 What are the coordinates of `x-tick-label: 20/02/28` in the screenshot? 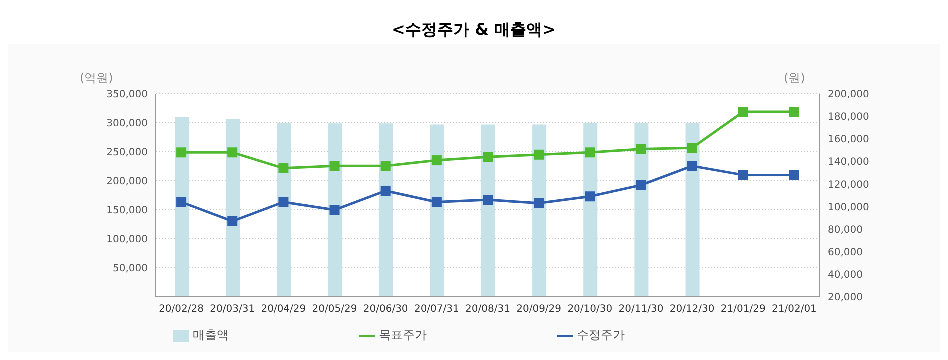 It's located at (181, 310).